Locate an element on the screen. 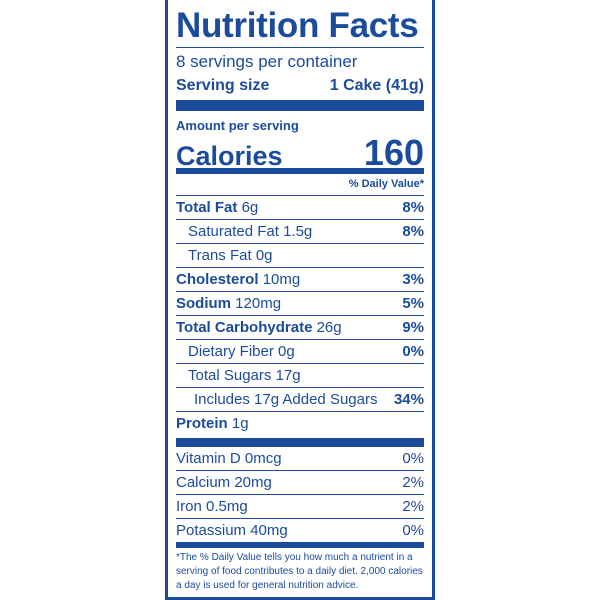  nutrient-row: Trans Fat 0g is located at coordinates (300, 256).